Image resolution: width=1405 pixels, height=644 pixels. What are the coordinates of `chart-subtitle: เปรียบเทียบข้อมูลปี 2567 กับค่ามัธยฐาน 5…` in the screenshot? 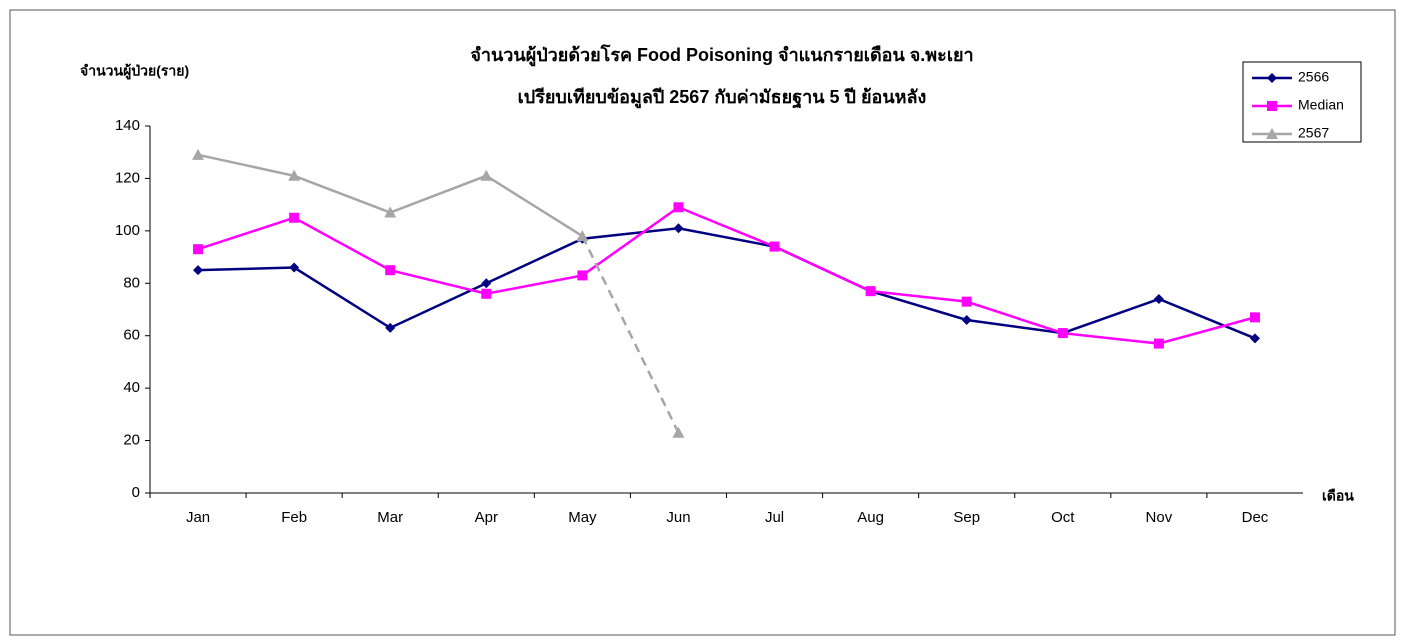 It's located at (722, 98).